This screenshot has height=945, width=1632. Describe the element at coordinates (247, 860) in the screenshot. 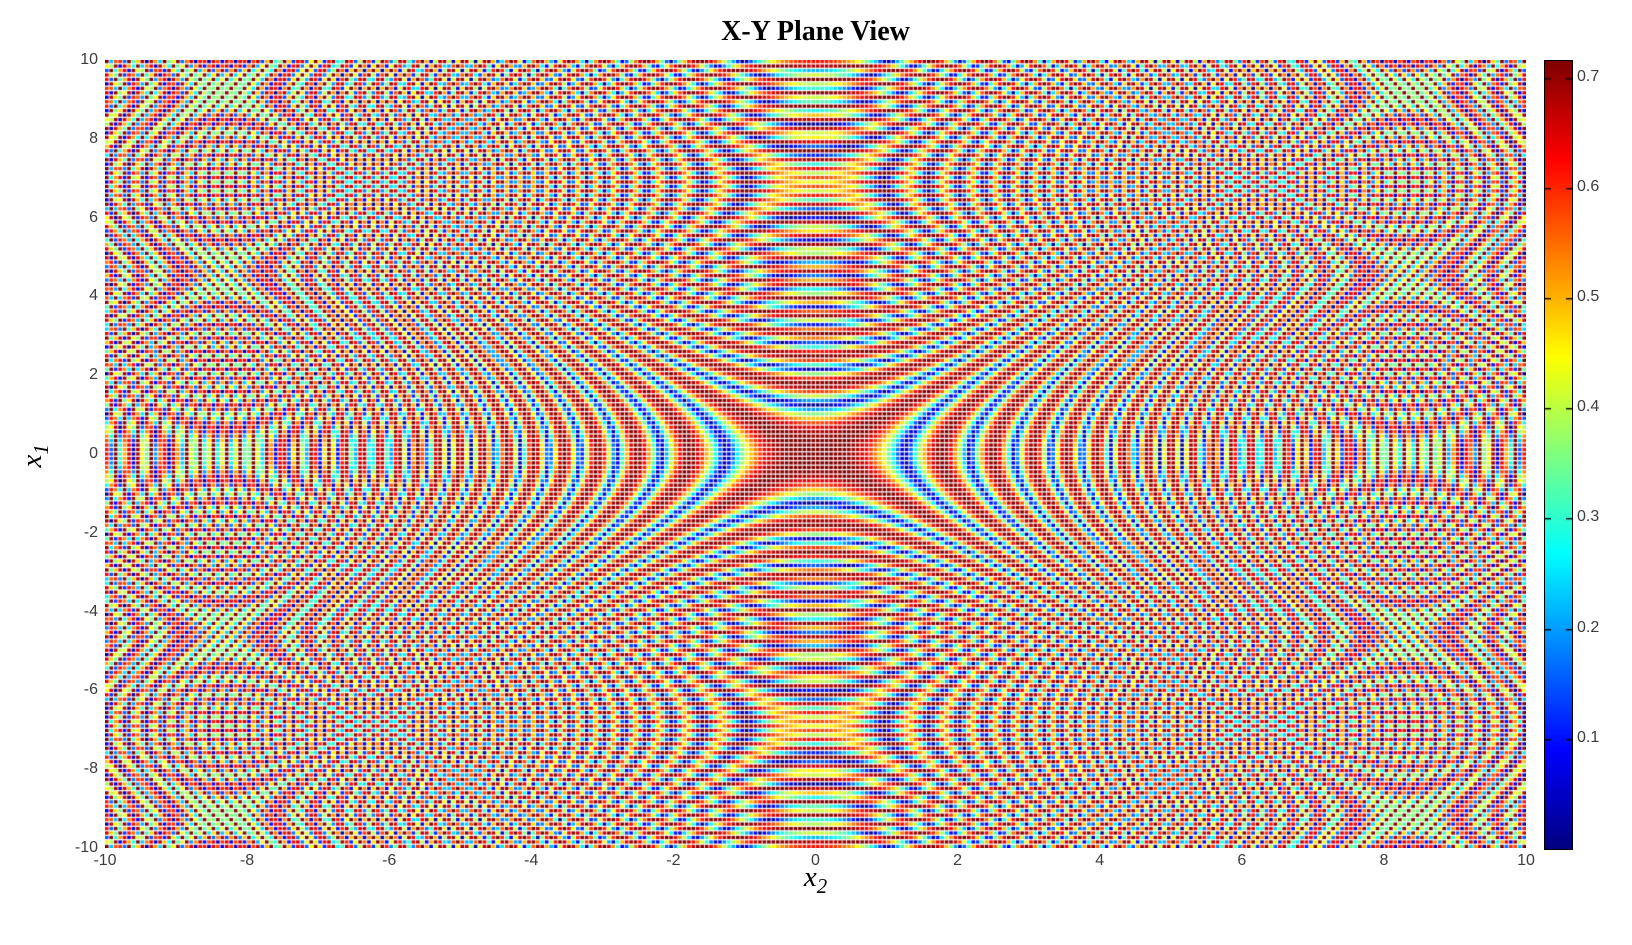

I see `x-tick-label: -8` at that location.